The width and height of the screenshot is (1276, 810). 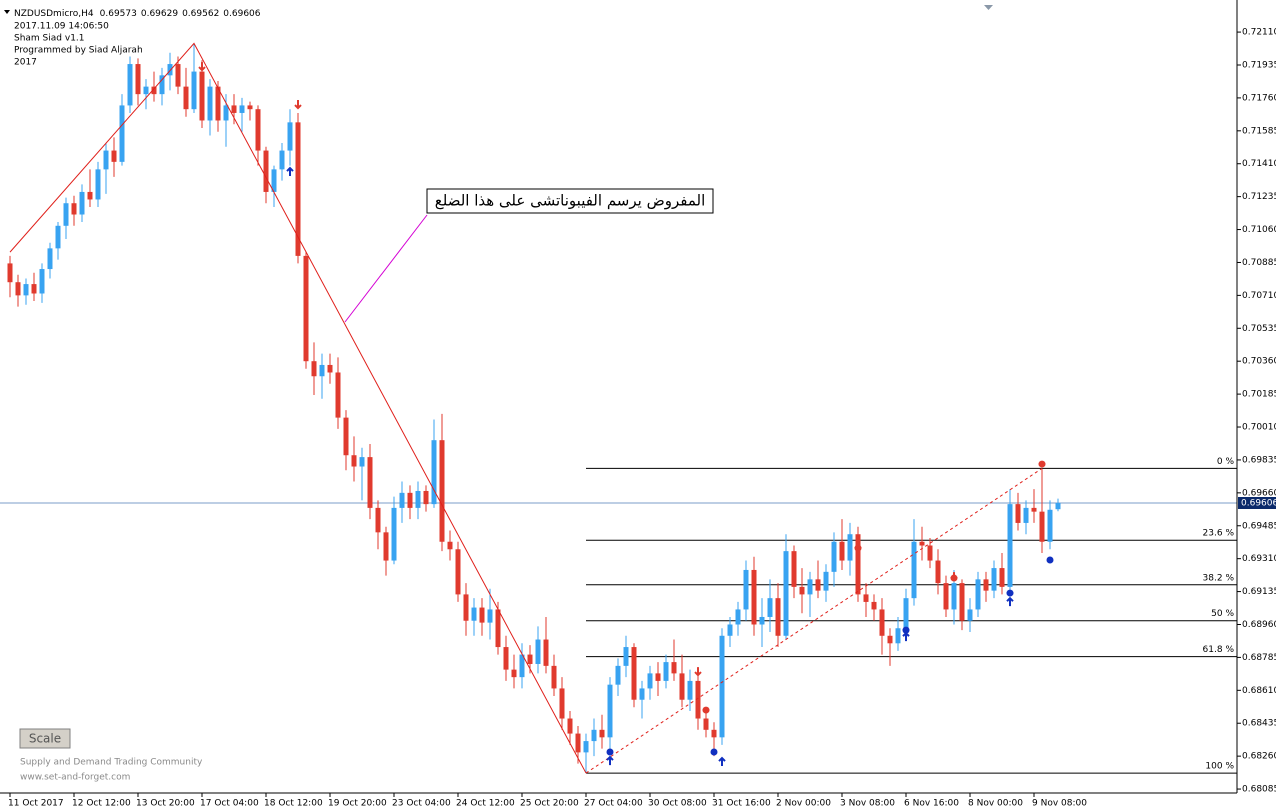 What do you see at coordinates (1259, 131) in the screenshot?
I see `y-tick-label: 0.71585` at bounding box center [1259, 131].